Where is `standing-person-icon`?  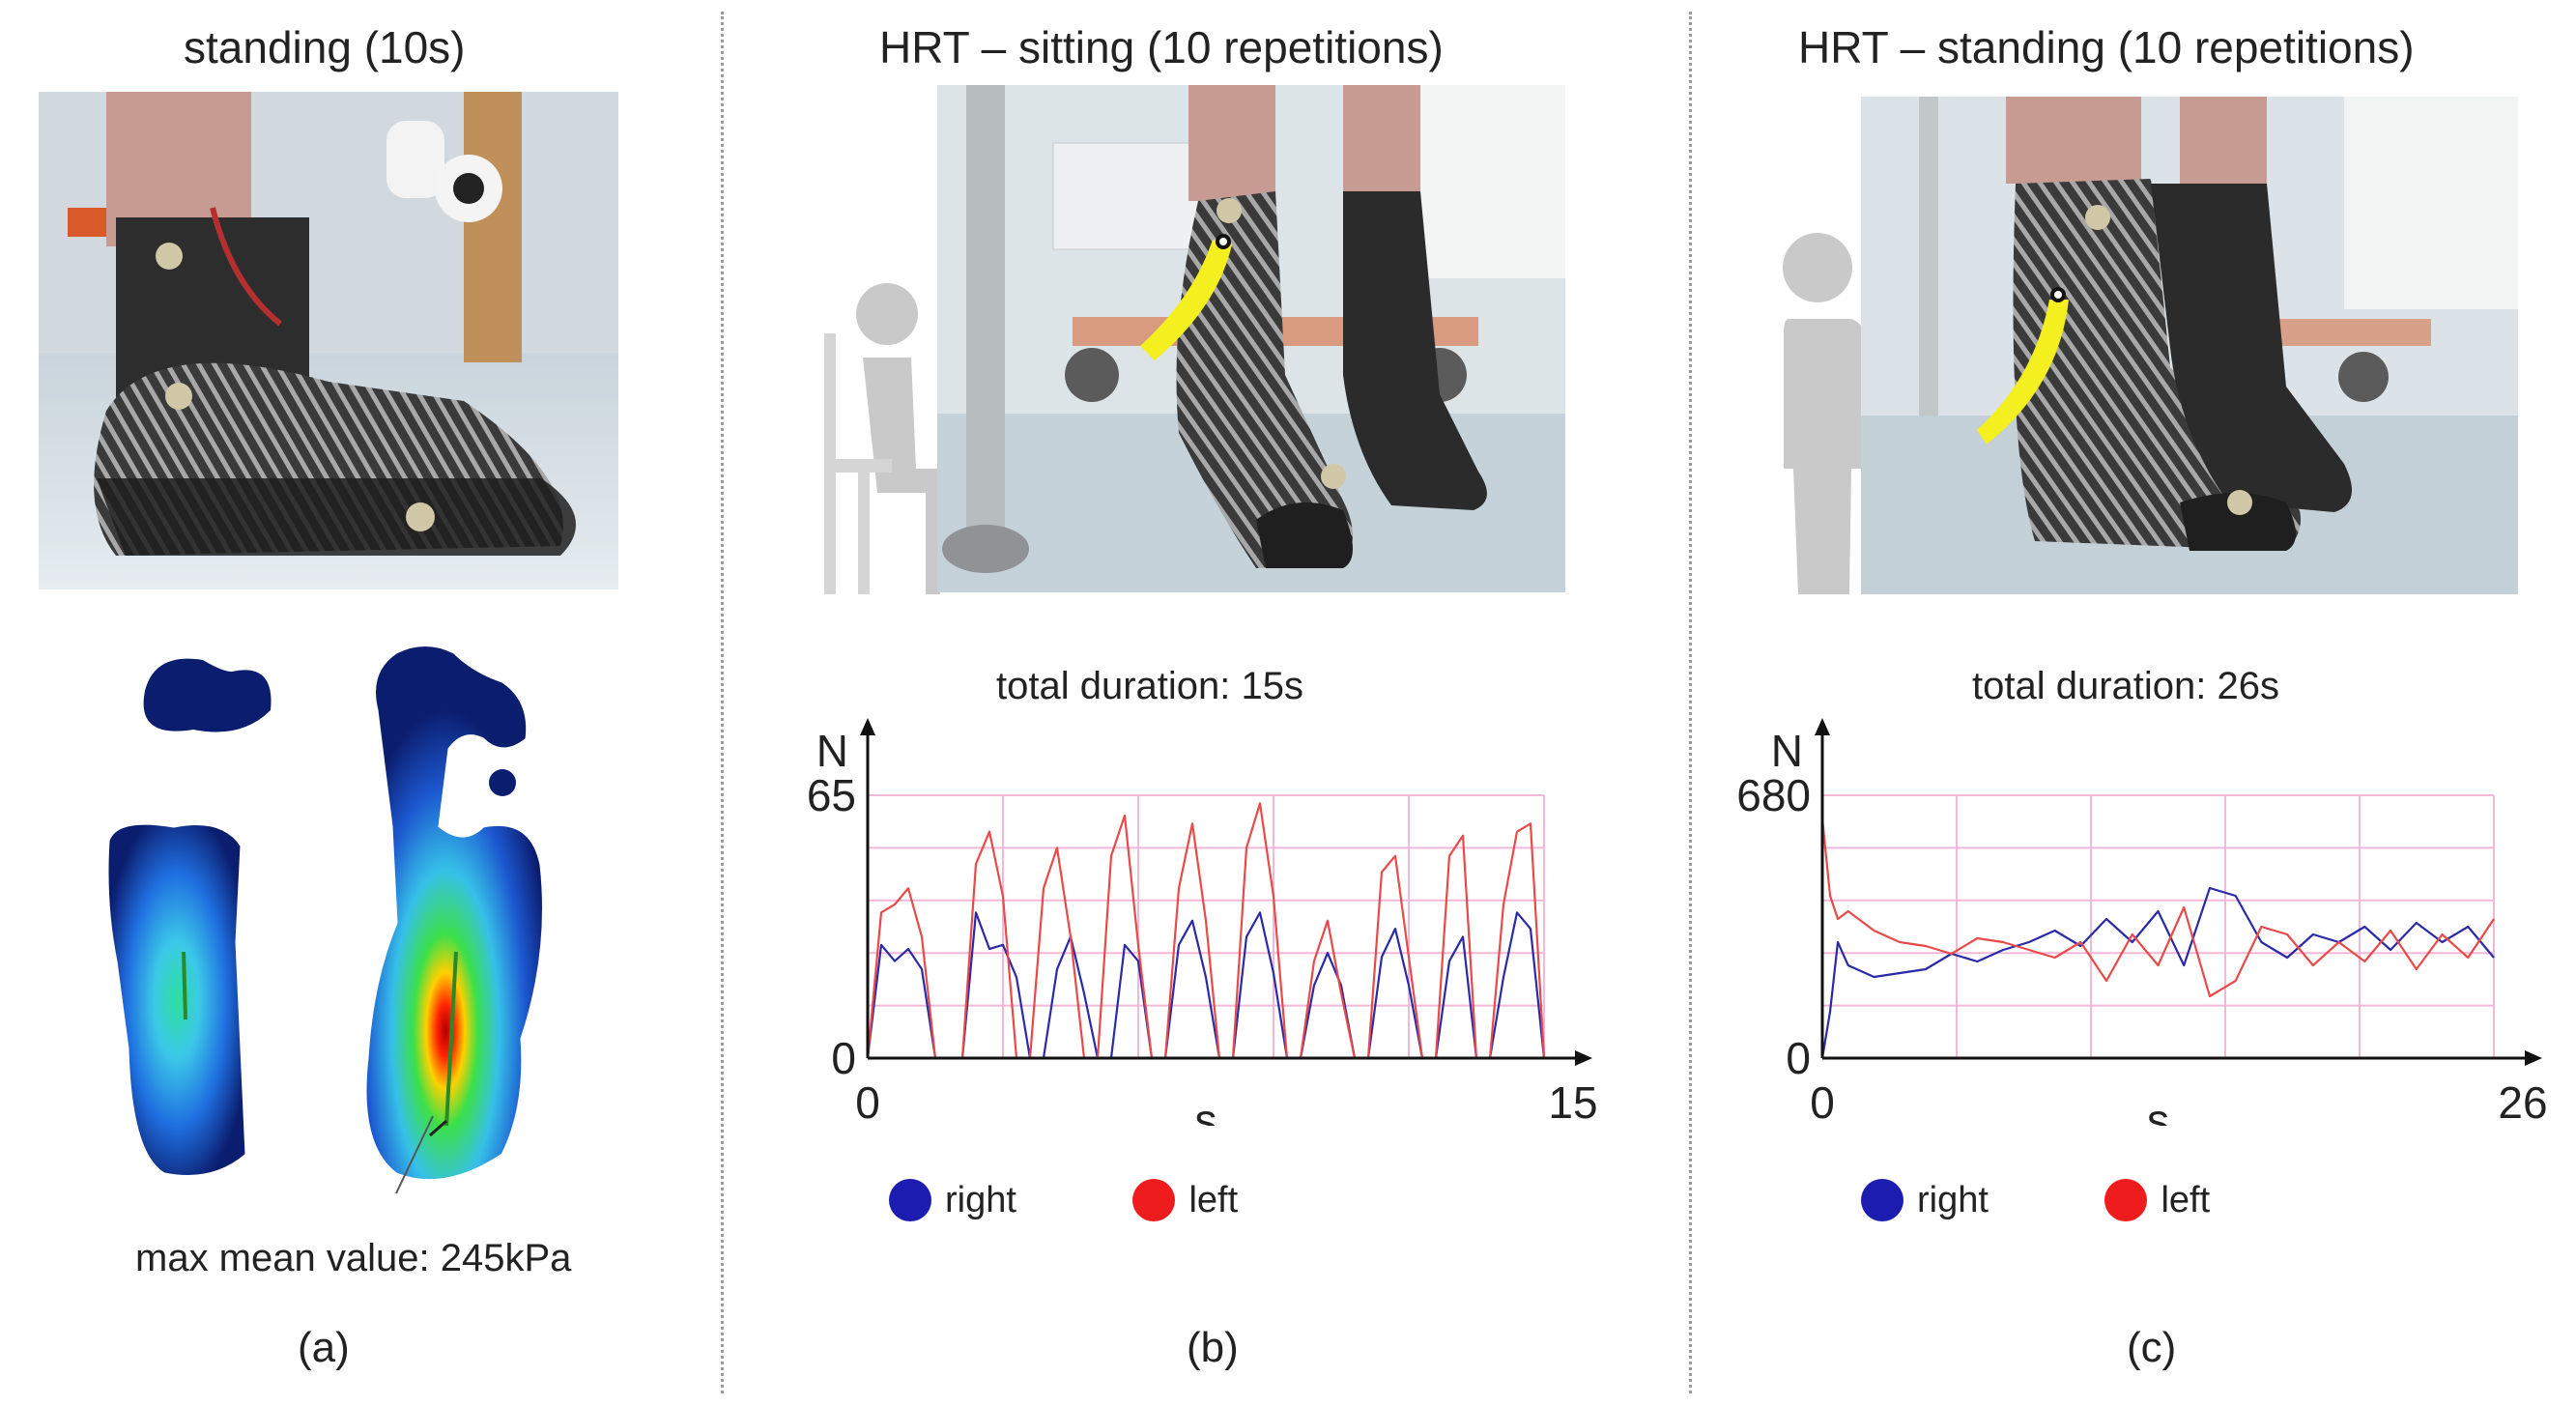 standing-person-icon is located at coordinates (1827, 413).